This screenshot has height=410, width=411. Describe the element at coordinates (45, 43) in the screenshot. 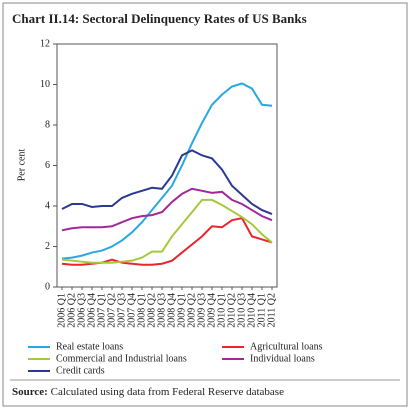

I see `y-tick-label: 12` at that location.